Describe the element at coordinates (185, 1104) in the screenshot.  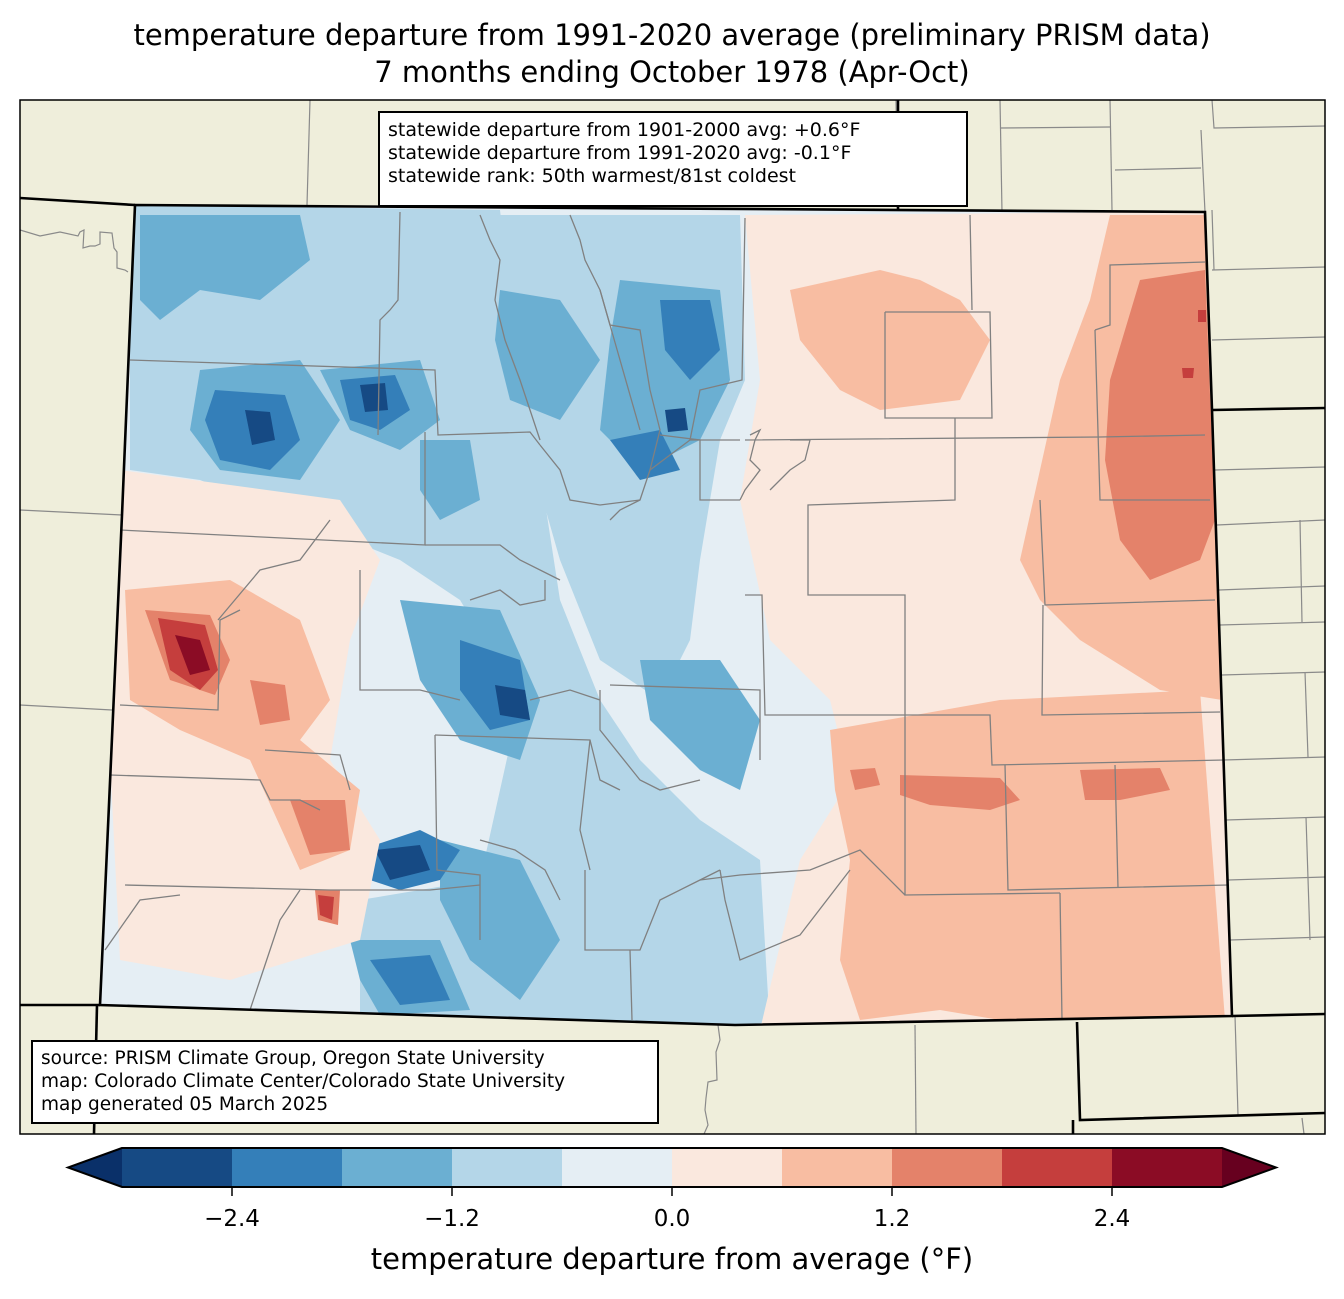
I see `credits-generated-date: map generated 05 March 2025` at that location.